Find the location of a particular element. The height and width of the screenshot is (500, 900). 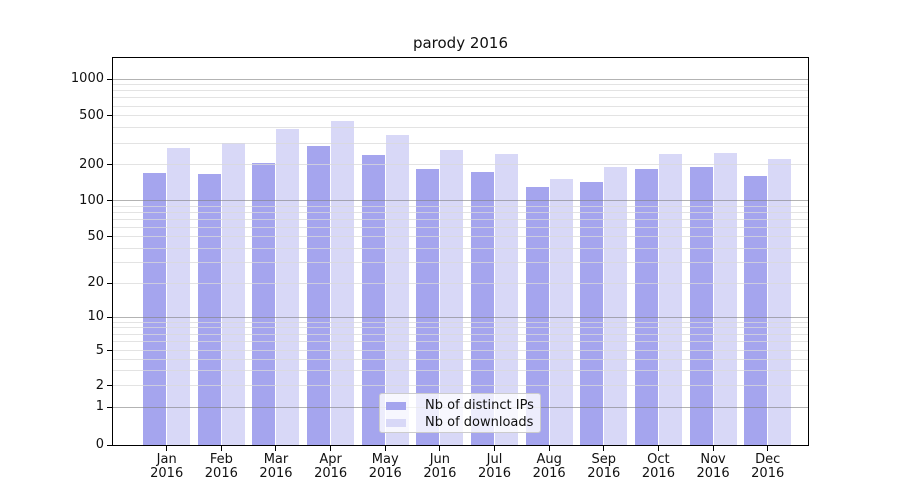

x-tick-label-sep: Sep 2016 is located at coordinates (604, 466).